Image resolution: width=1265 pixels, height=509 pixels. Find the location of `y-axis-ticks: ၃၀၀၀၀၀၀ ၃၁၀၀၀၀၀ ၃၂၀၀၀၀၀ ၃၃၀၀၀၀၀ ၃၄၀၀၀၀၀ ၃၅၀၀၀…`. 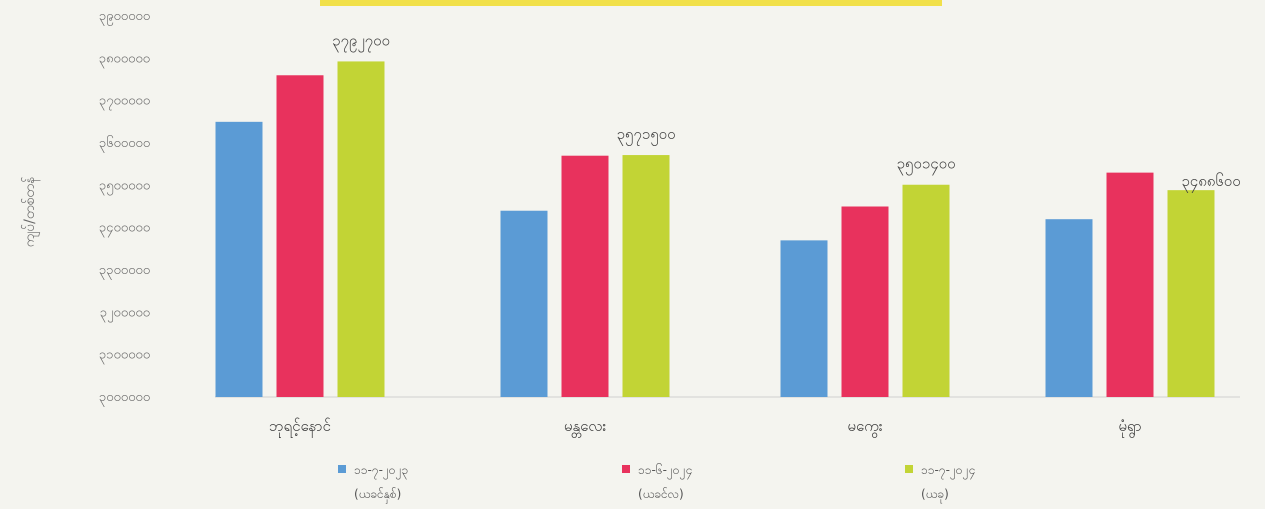

y-axis-ticks: ၃၀၀၀၀၀၀ ၃၁၀၀၀၀၀ ၃၂၀၀၀၀၀ ၃၃၀၀၀၀၀ ၃၄၀၀၀၀၀ ၃၅၀၀၀… is located at coordinates (124, 208).